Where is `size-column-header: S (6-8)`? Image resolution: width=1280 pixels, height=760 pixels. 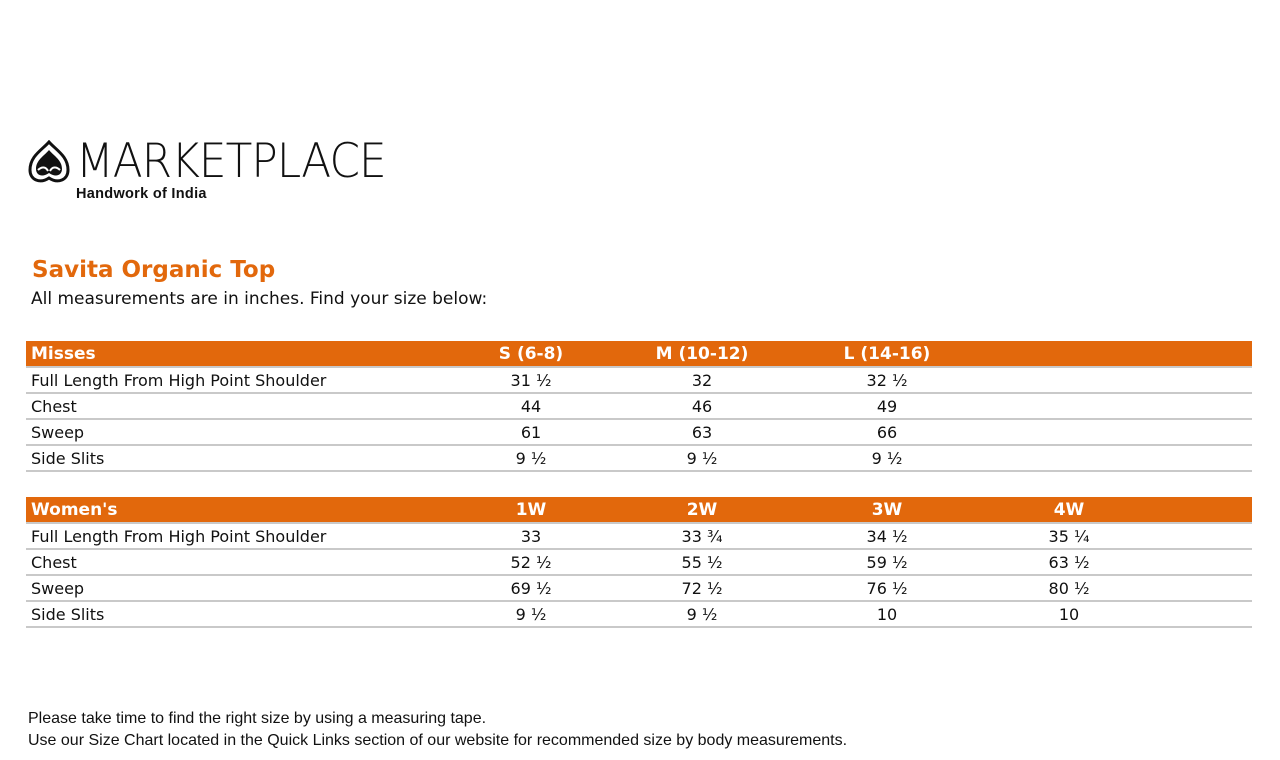 size-column-header: S (6-8) is located at coordinates (531, 354).